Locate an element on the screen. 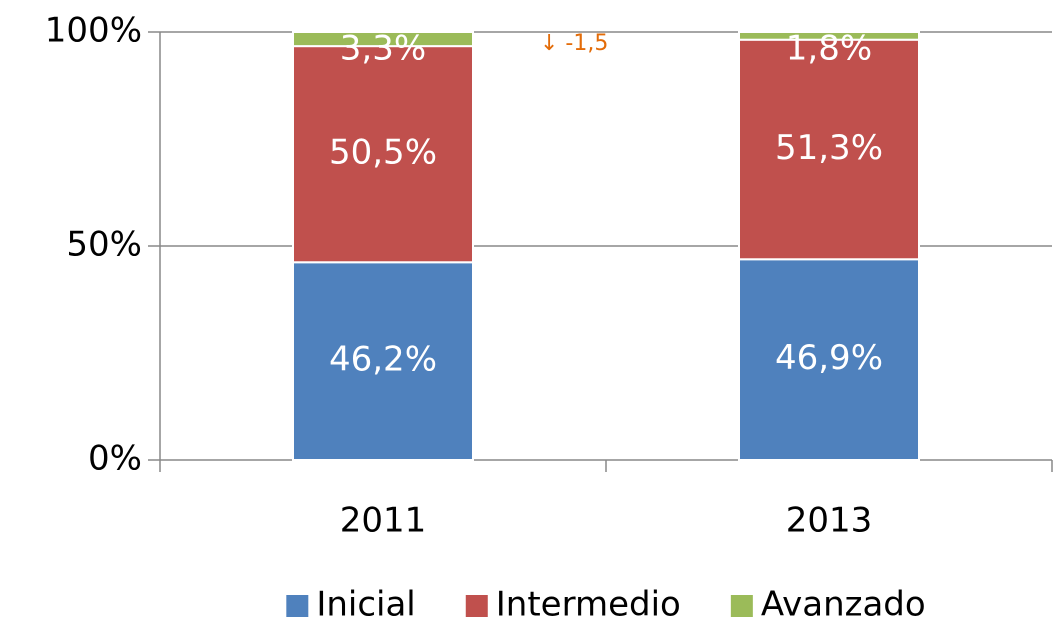  data-label: 1,8% is located at coordinates (829, 49).